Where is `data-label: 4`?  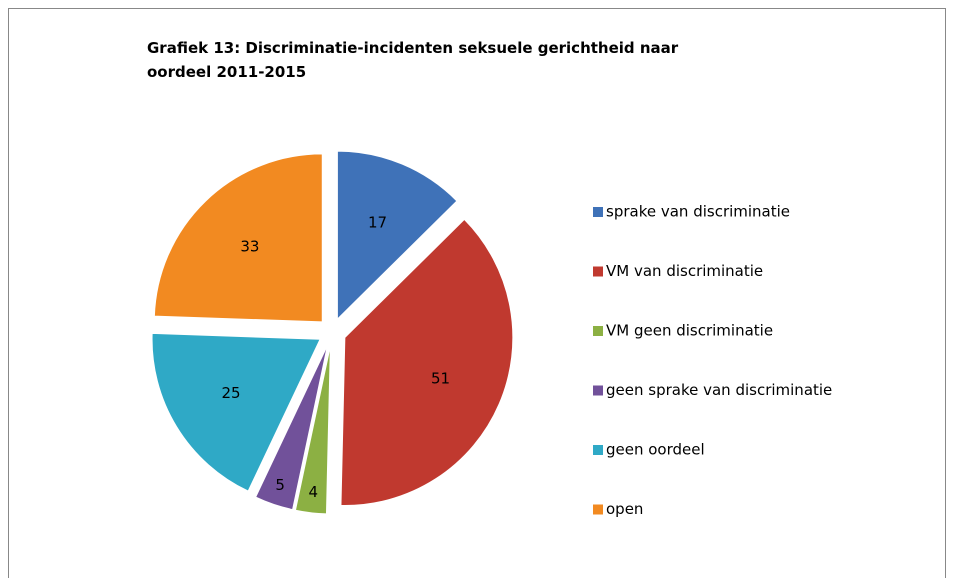 data-label: 4 is located at coordinates (313, 492).